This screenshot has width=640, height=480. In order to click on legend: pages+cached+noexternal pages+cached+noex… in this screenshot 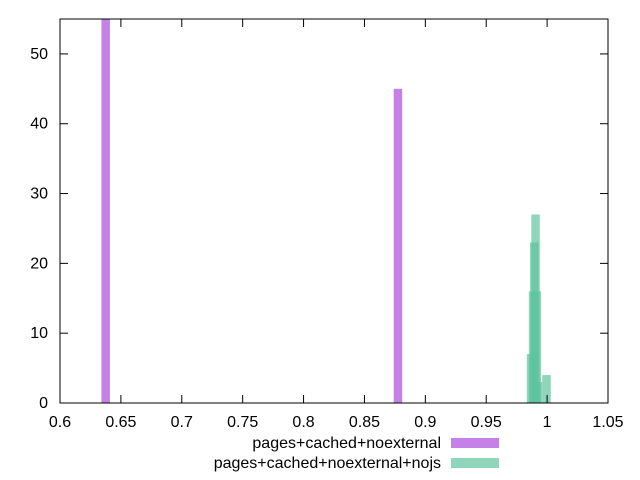, I will do `click(356, 453)`.